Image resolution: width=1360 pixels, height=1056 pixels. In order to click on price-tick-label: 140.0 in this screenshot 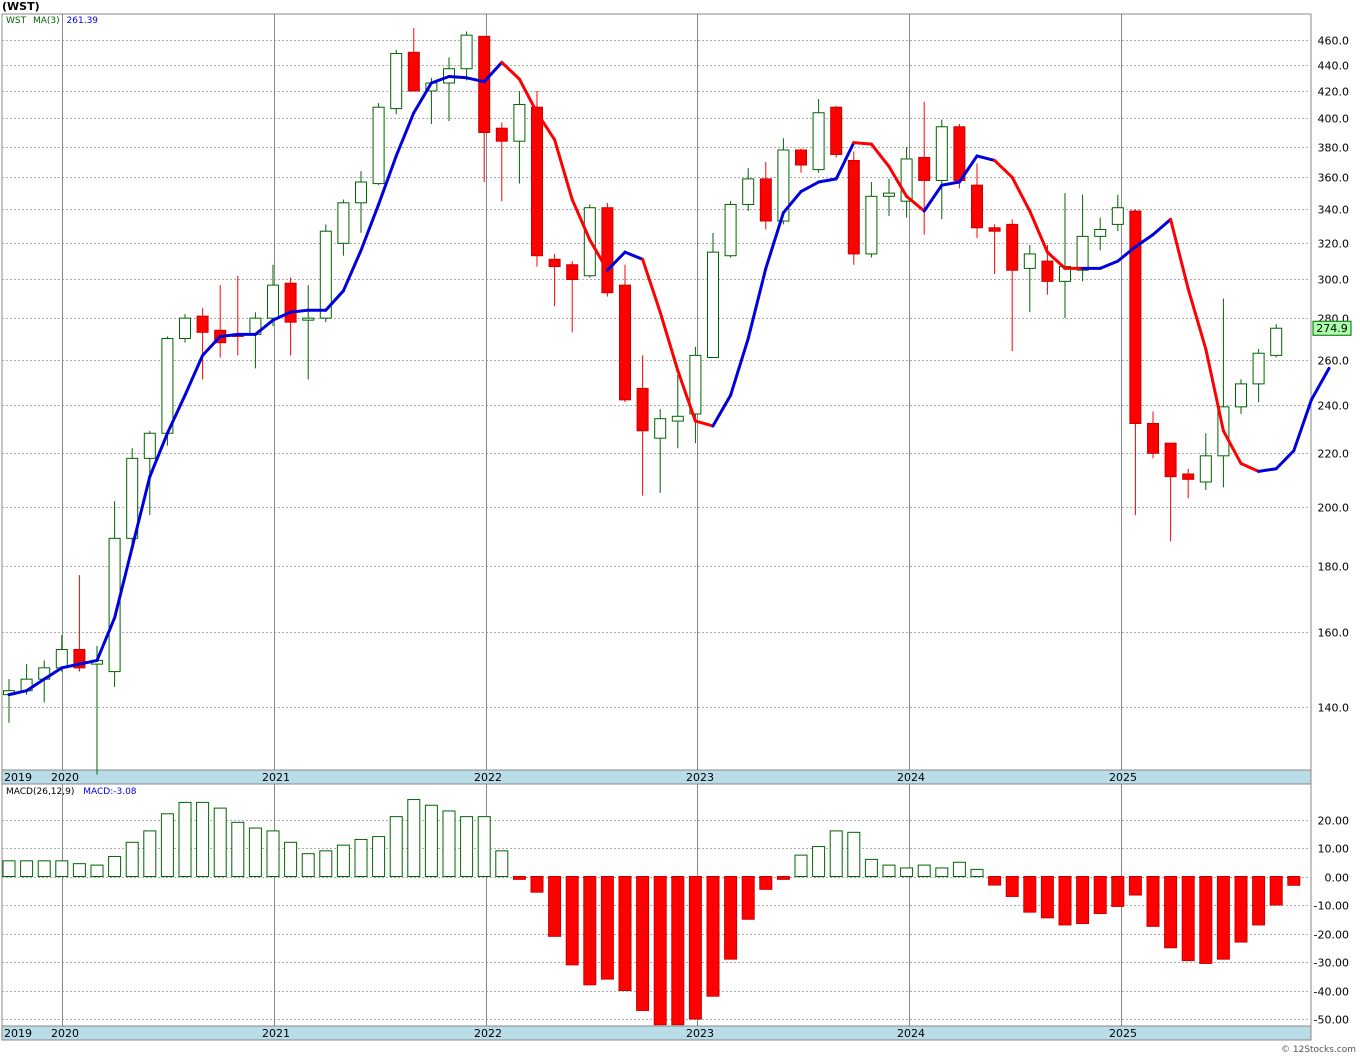, I will do `click(1334, 708)`.